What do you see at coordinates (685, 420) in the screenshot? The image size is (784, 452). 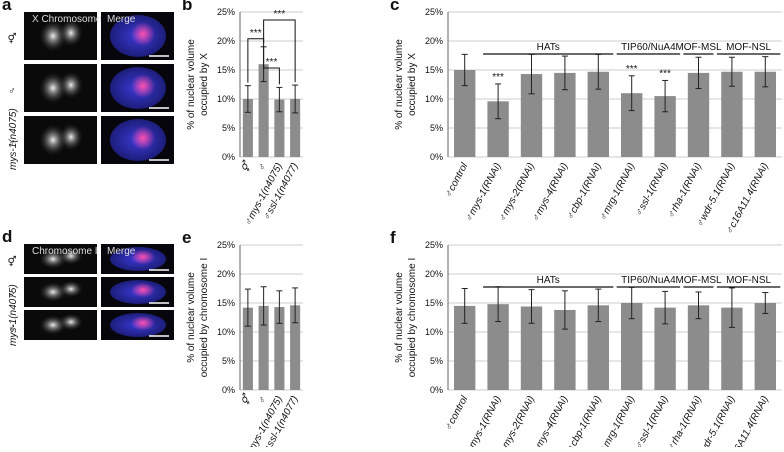 I see `x-tick-label: ♂rha-1(RNAi)` at bounding box center [685, 420].